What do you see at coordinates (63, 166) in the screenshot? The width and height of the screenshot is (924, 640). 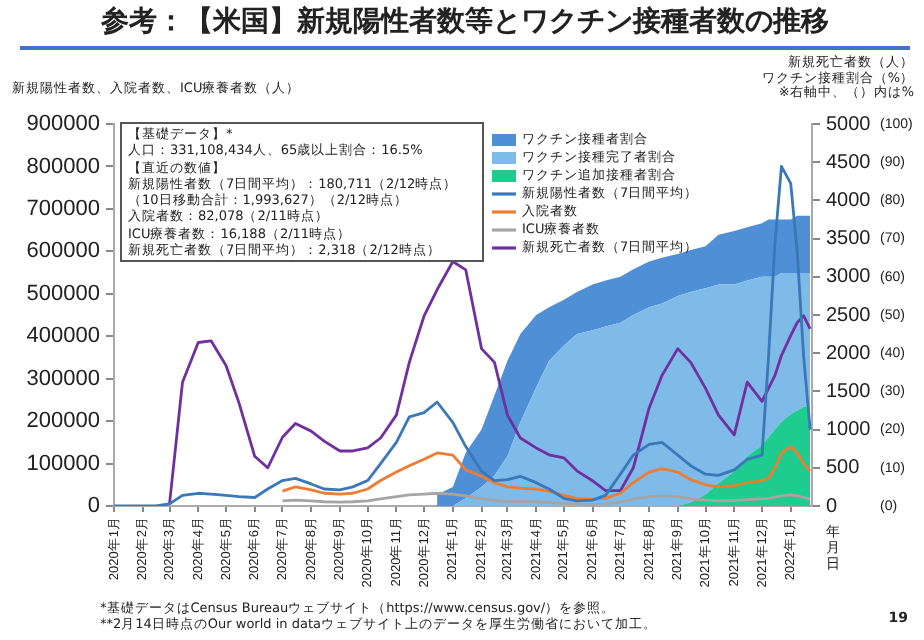 I see `y-tick-label: 800000` at bounding box center [63, 166].